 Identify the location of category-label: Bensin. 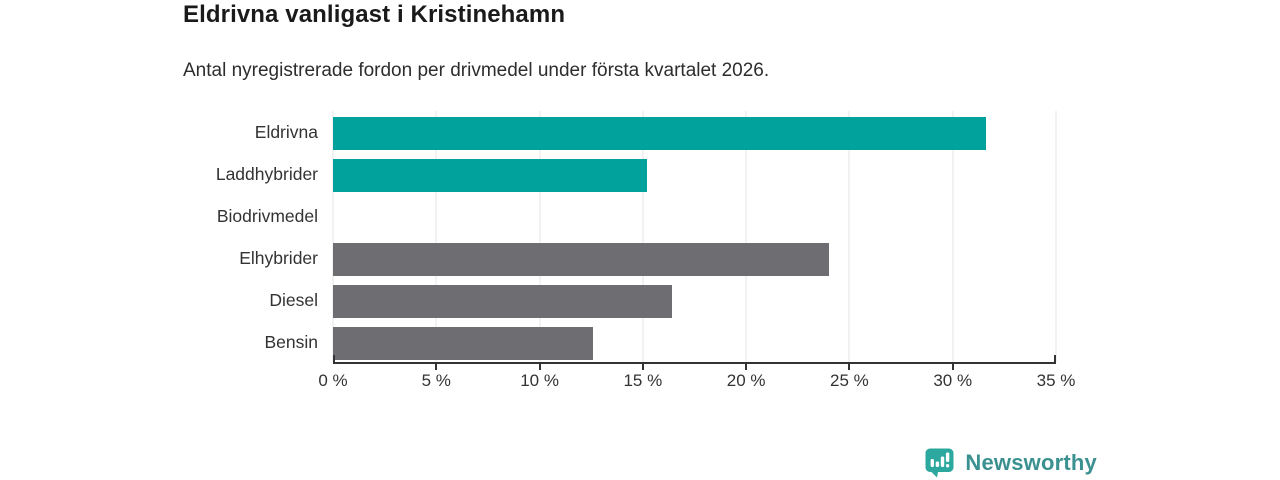
(291, 342).